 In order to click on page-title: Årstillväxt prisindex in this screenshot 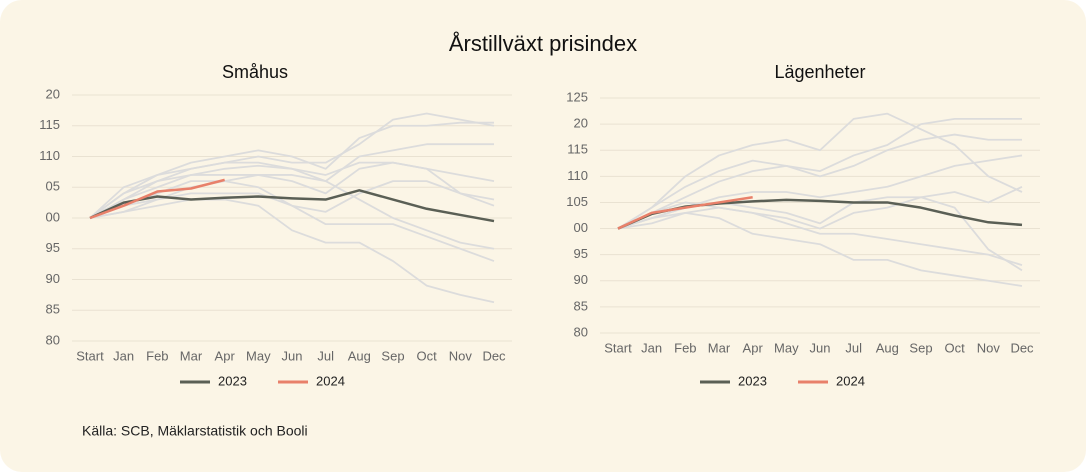, I will do `click(543, 43)`.